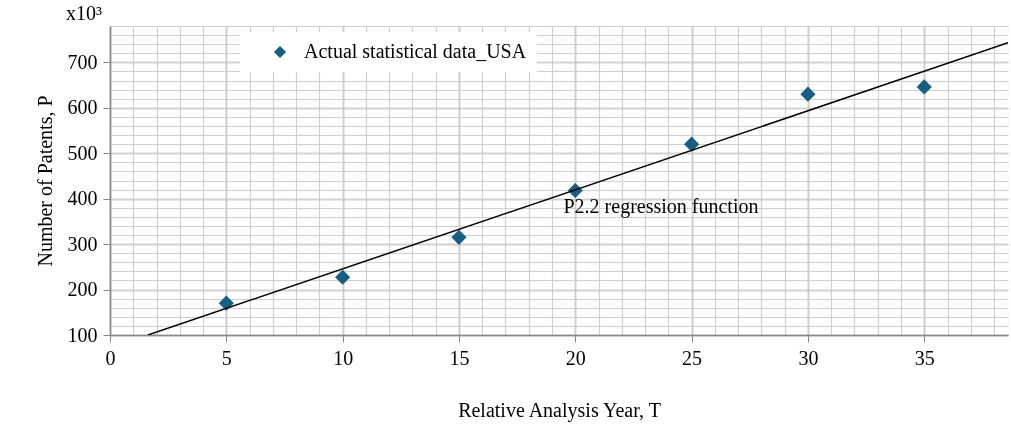 The image size is (1011, 436). What do you see at coordinates (82, 198) in the screenshot?
I see `y-tick-label: 400` at bounding box center [82, 198].